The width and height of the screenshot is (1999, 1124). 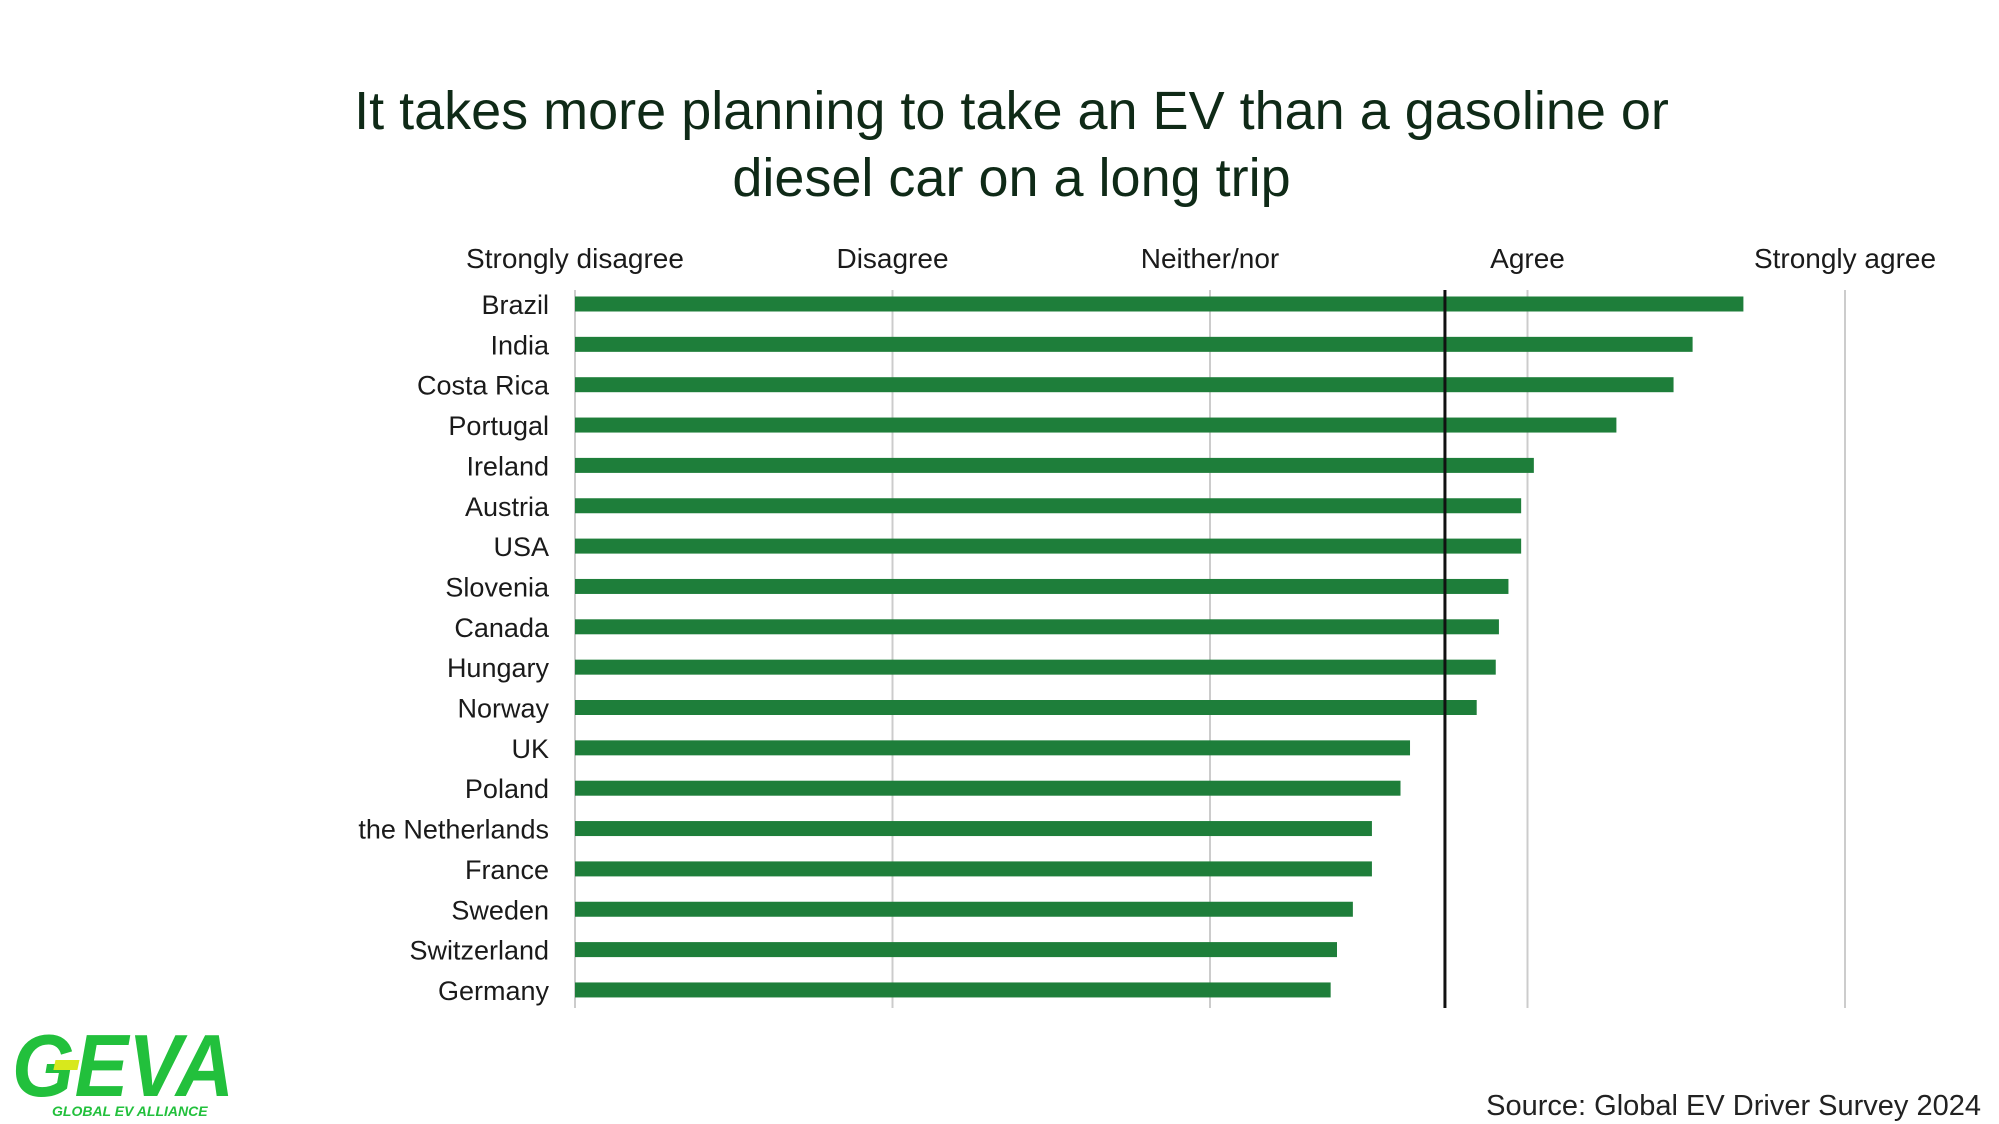 What do you see at coordinates (479, 951) in the screenshot?
I see `category-label: Switzerland` at bounding box center [479, 951].